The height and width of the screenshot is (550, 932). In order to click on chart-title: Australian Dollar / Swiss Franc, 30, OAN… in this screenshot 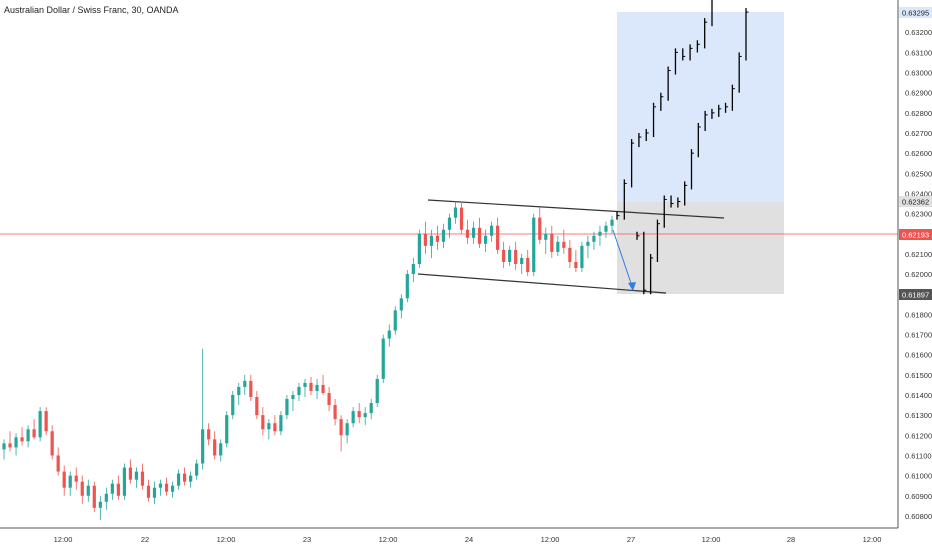, I will do `click(91, 10)`.